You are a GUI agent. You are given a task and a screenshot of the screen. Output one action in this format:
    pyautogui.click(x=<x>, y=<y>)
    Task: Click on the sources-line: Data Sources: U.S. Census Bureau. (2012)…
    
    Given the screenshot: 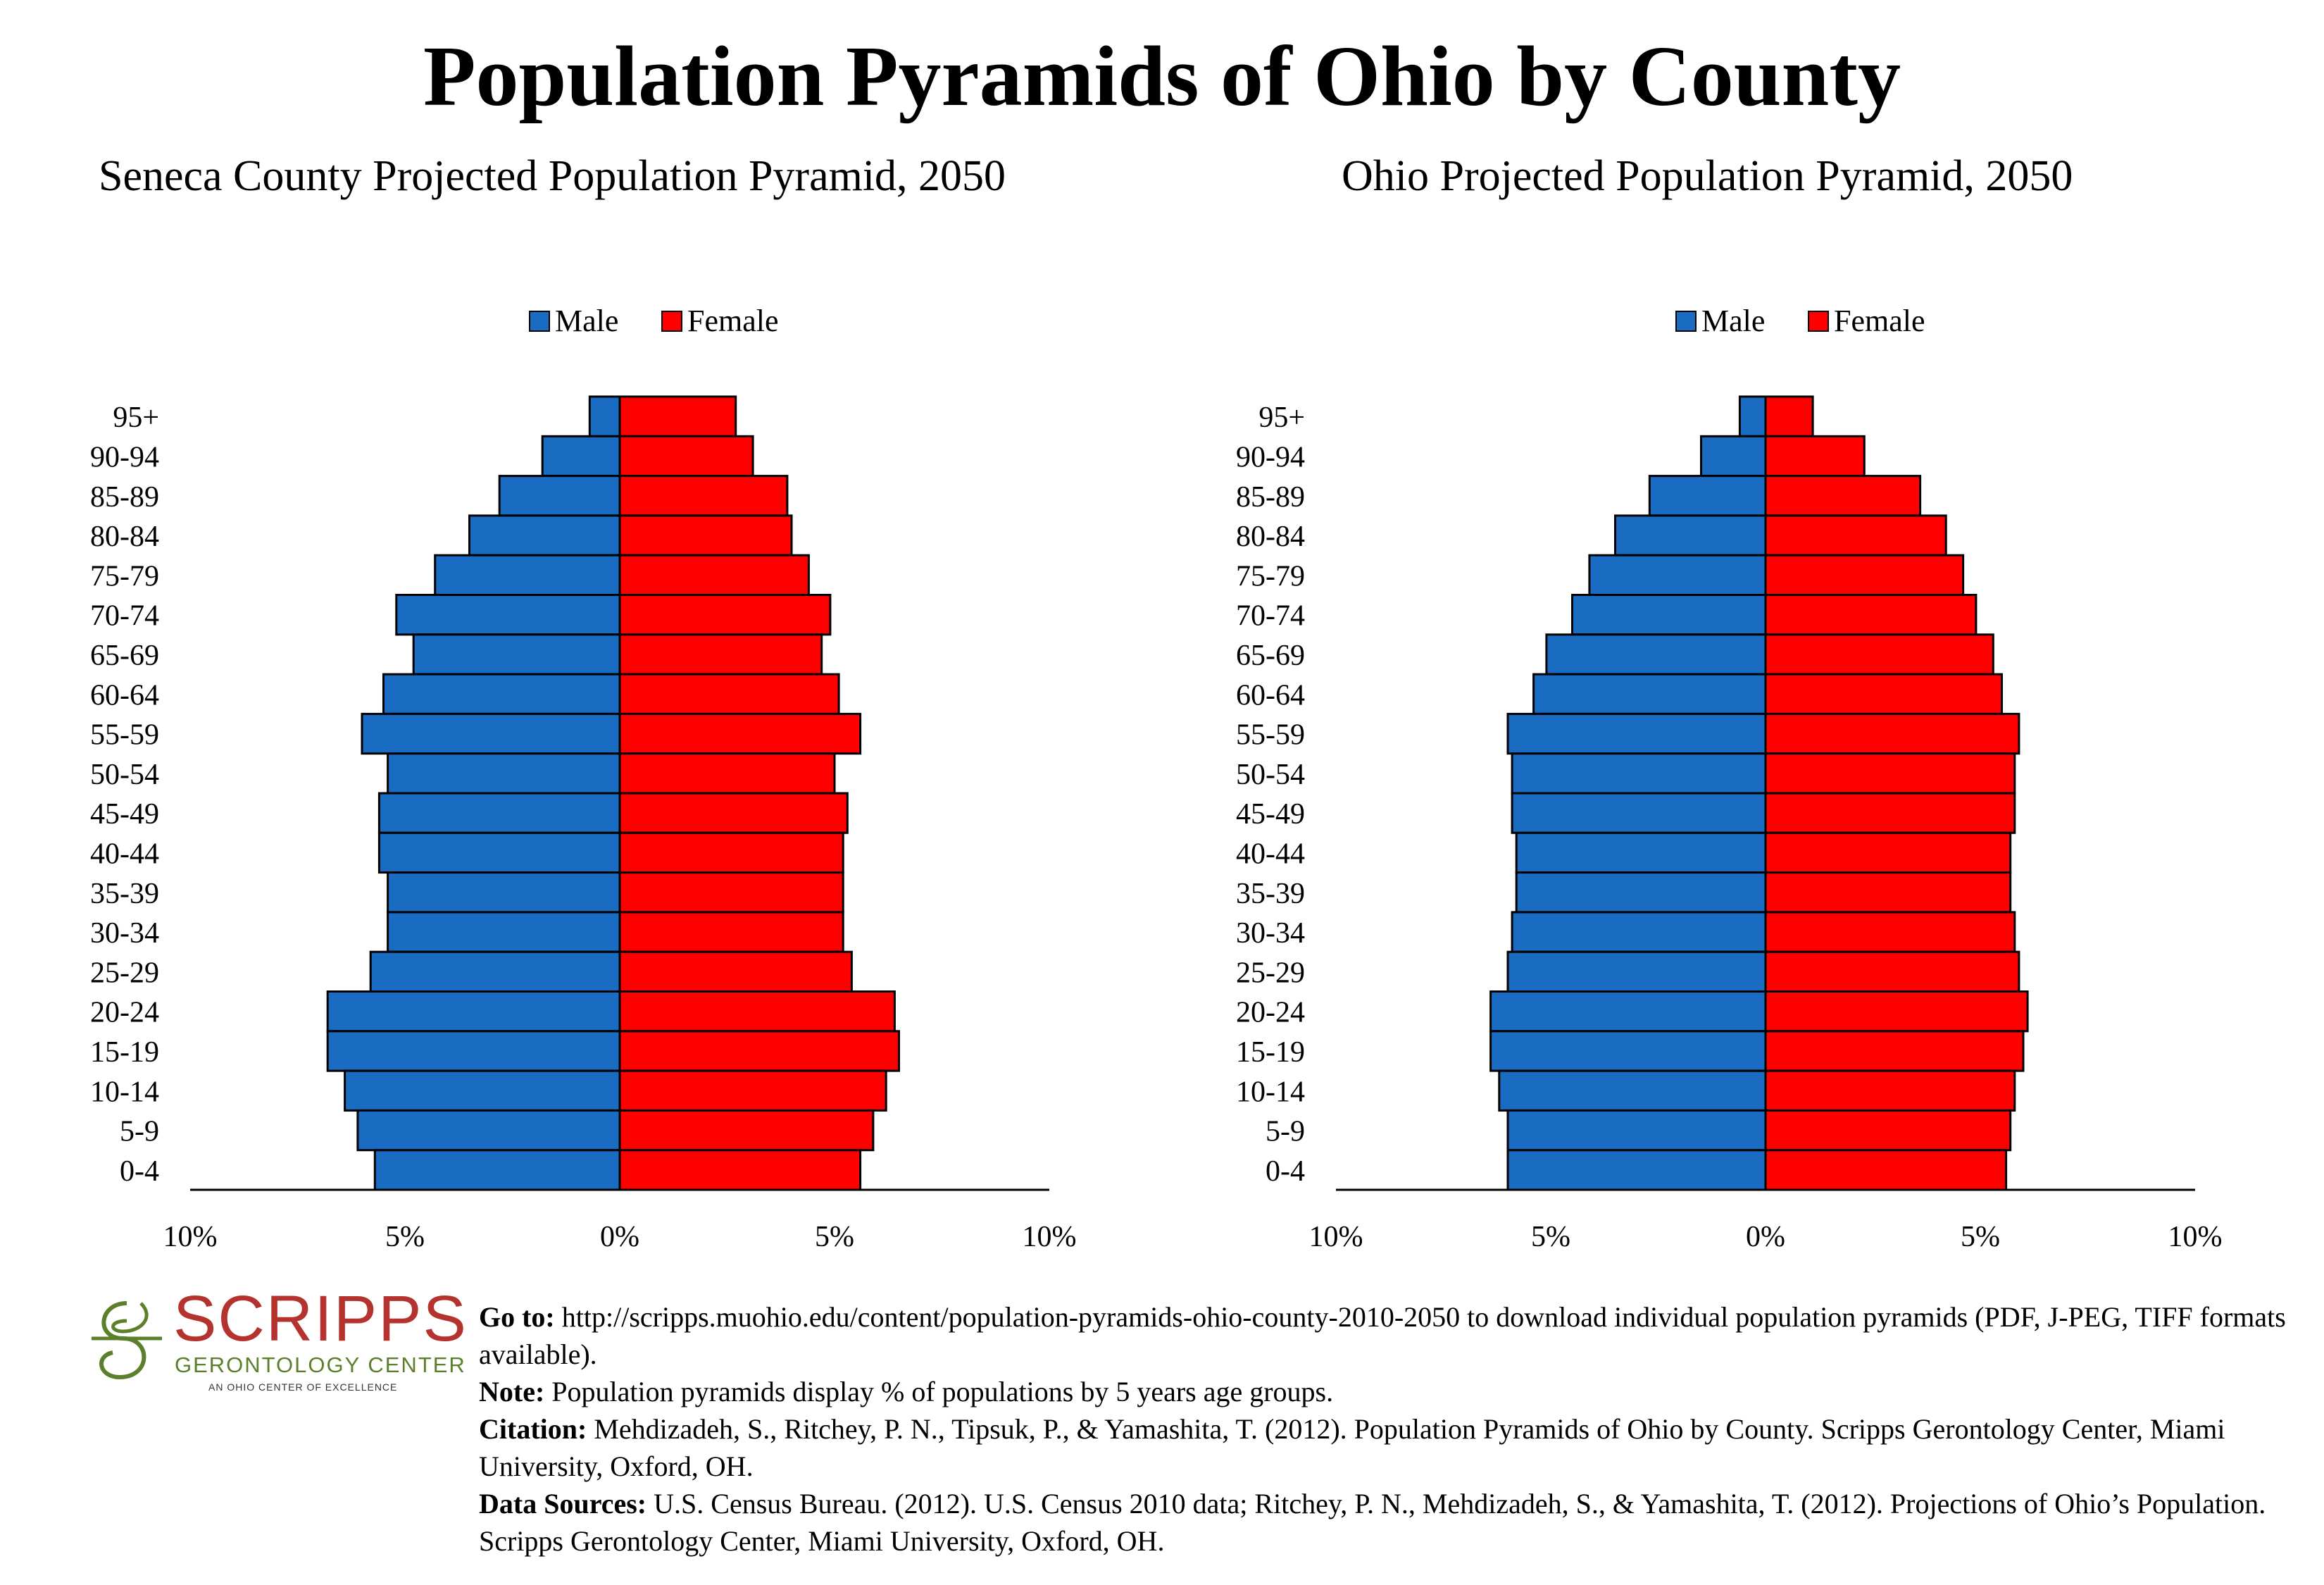 What is the action you would take?
    pyautogui.click(x=1394, y=1522)
    